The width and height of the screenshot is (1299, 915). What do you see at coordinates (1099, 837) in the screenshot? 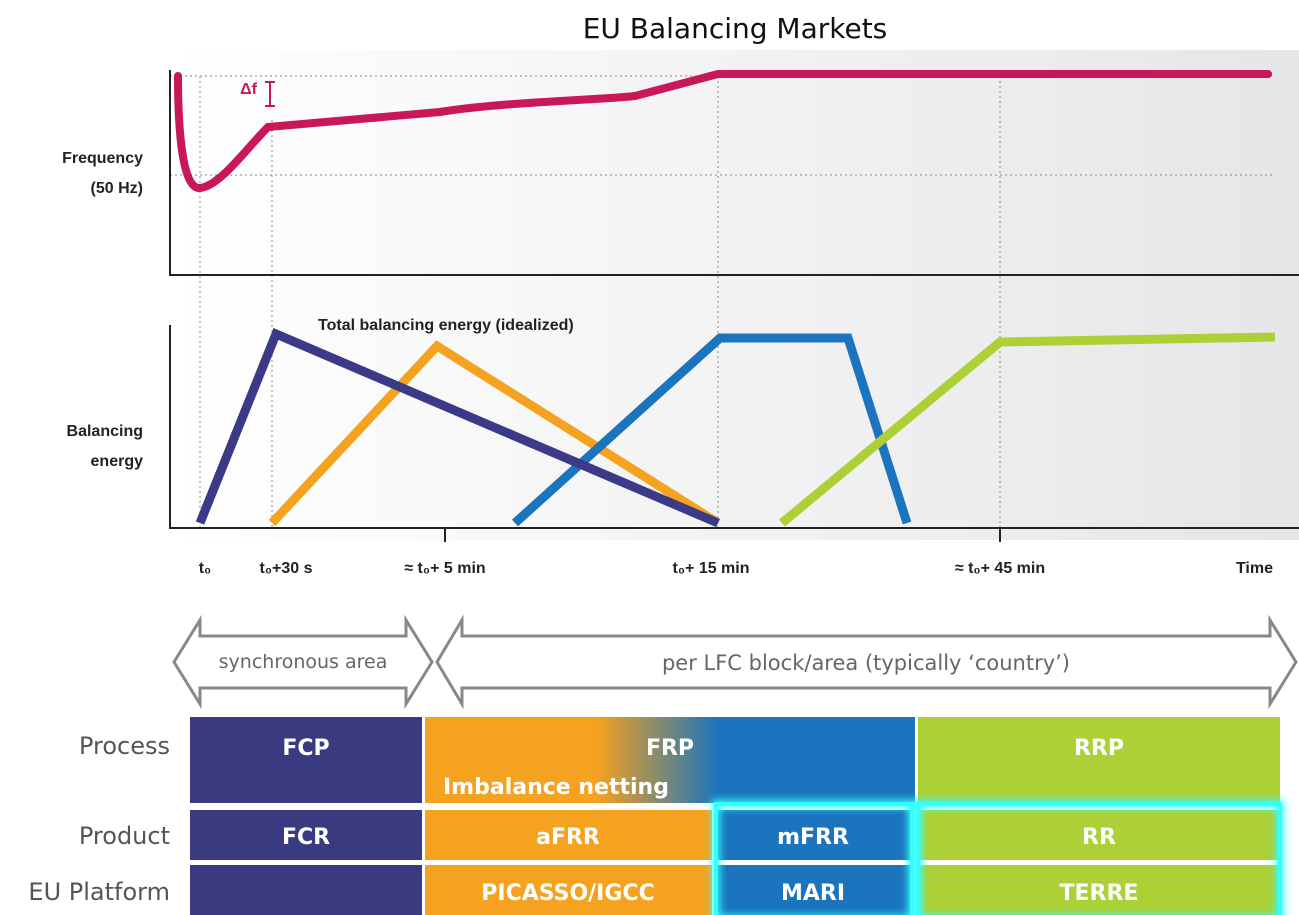
I see `cell-text: RR` at bounding box center [1099, 837].